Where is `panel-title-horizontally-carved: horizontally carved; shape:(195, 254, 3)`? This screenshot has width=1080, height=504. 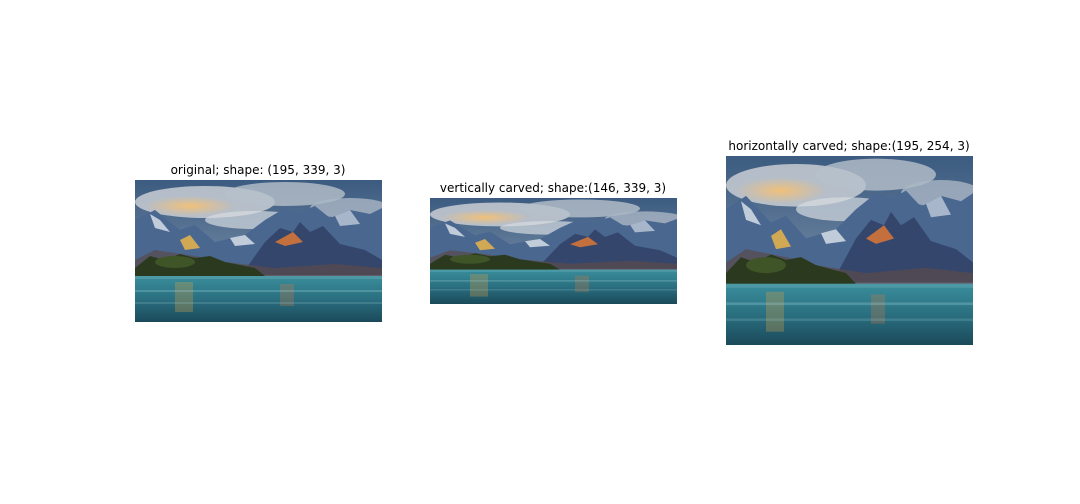 panel-title-horizontally-carved: horizontally carved; shape:(195, 254, 3) is located at coordinates (849, 146).